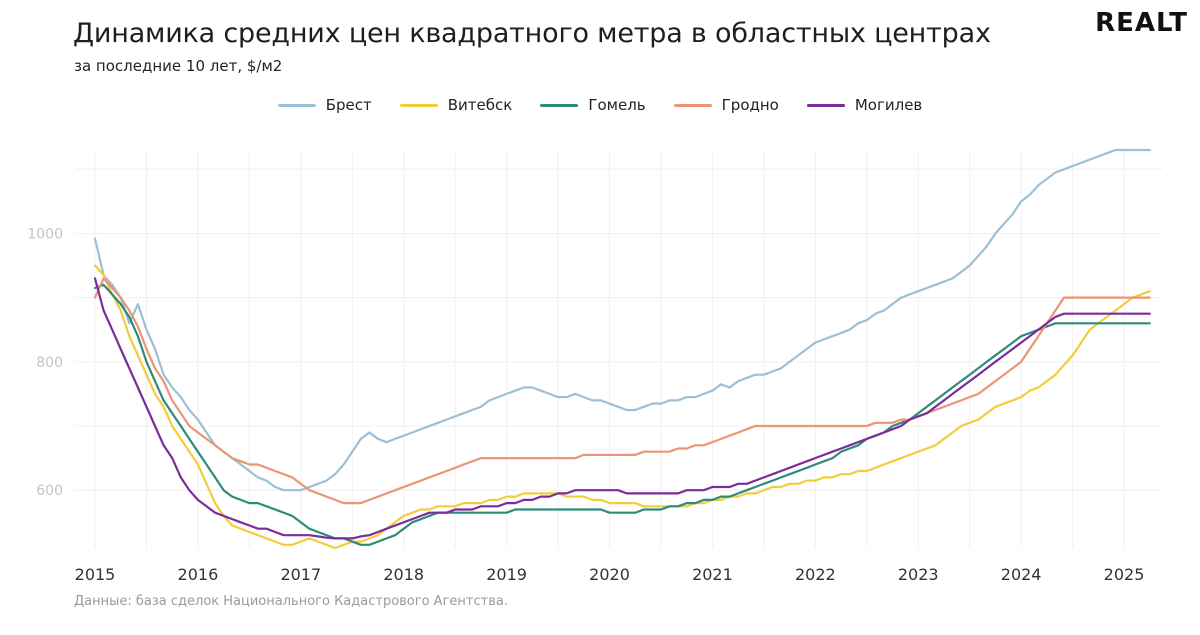  I want to click on legend-label-mogilev: Могилев, so click(888, 105).